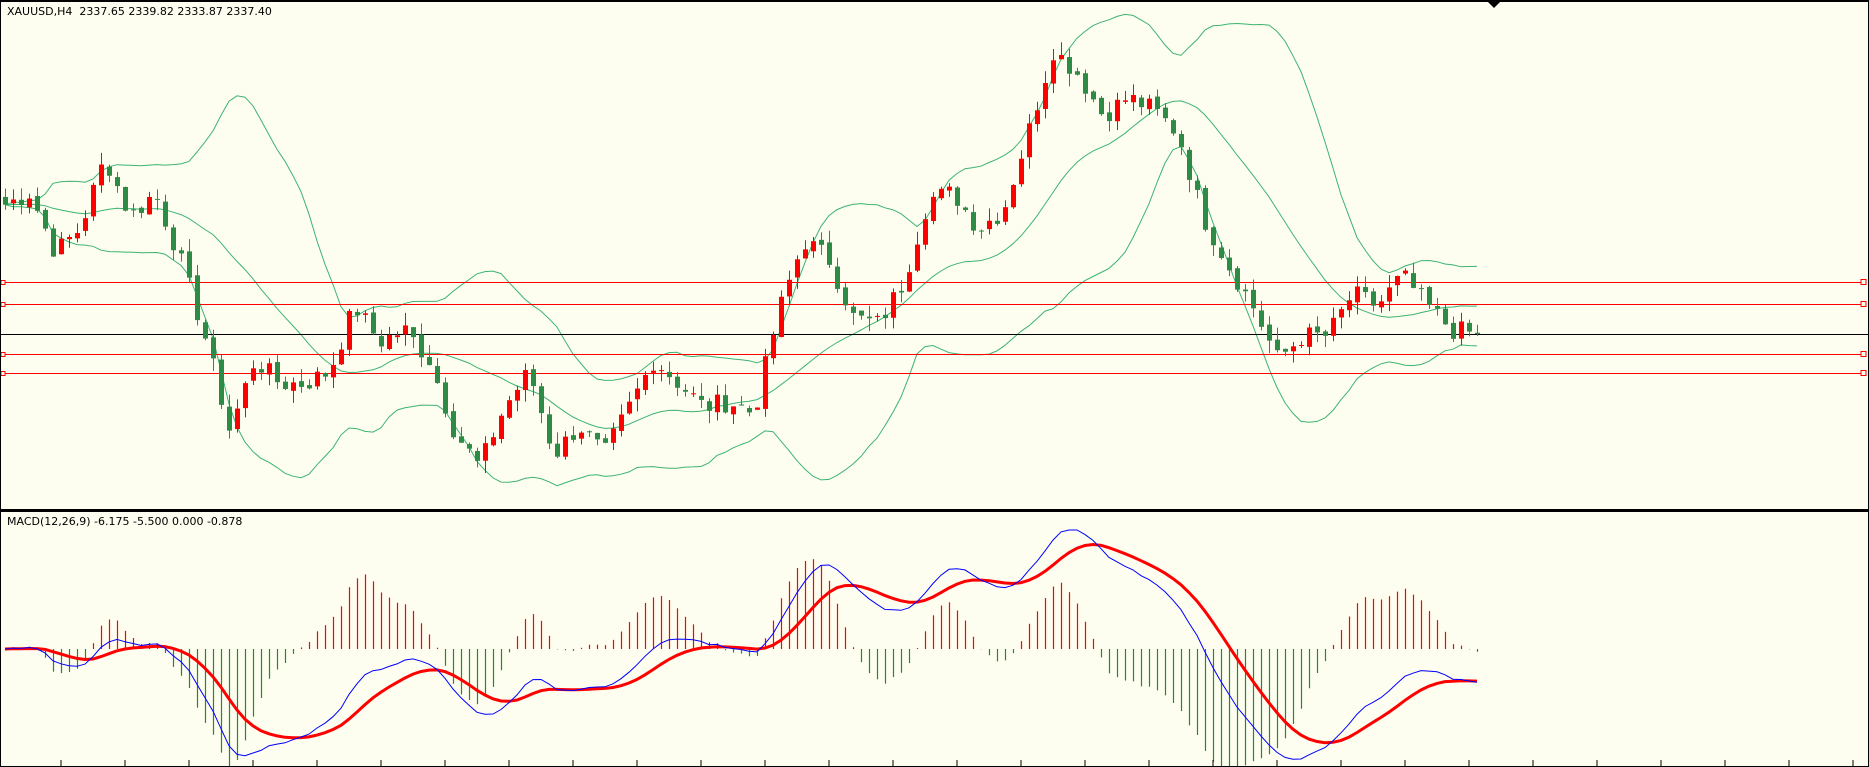 The height and width of the screenshot is (767, 1869). I want to click on macd-label: MACD(12,26,9) -6.175 -5.500 0.000 -0.878, so click(125, 521).